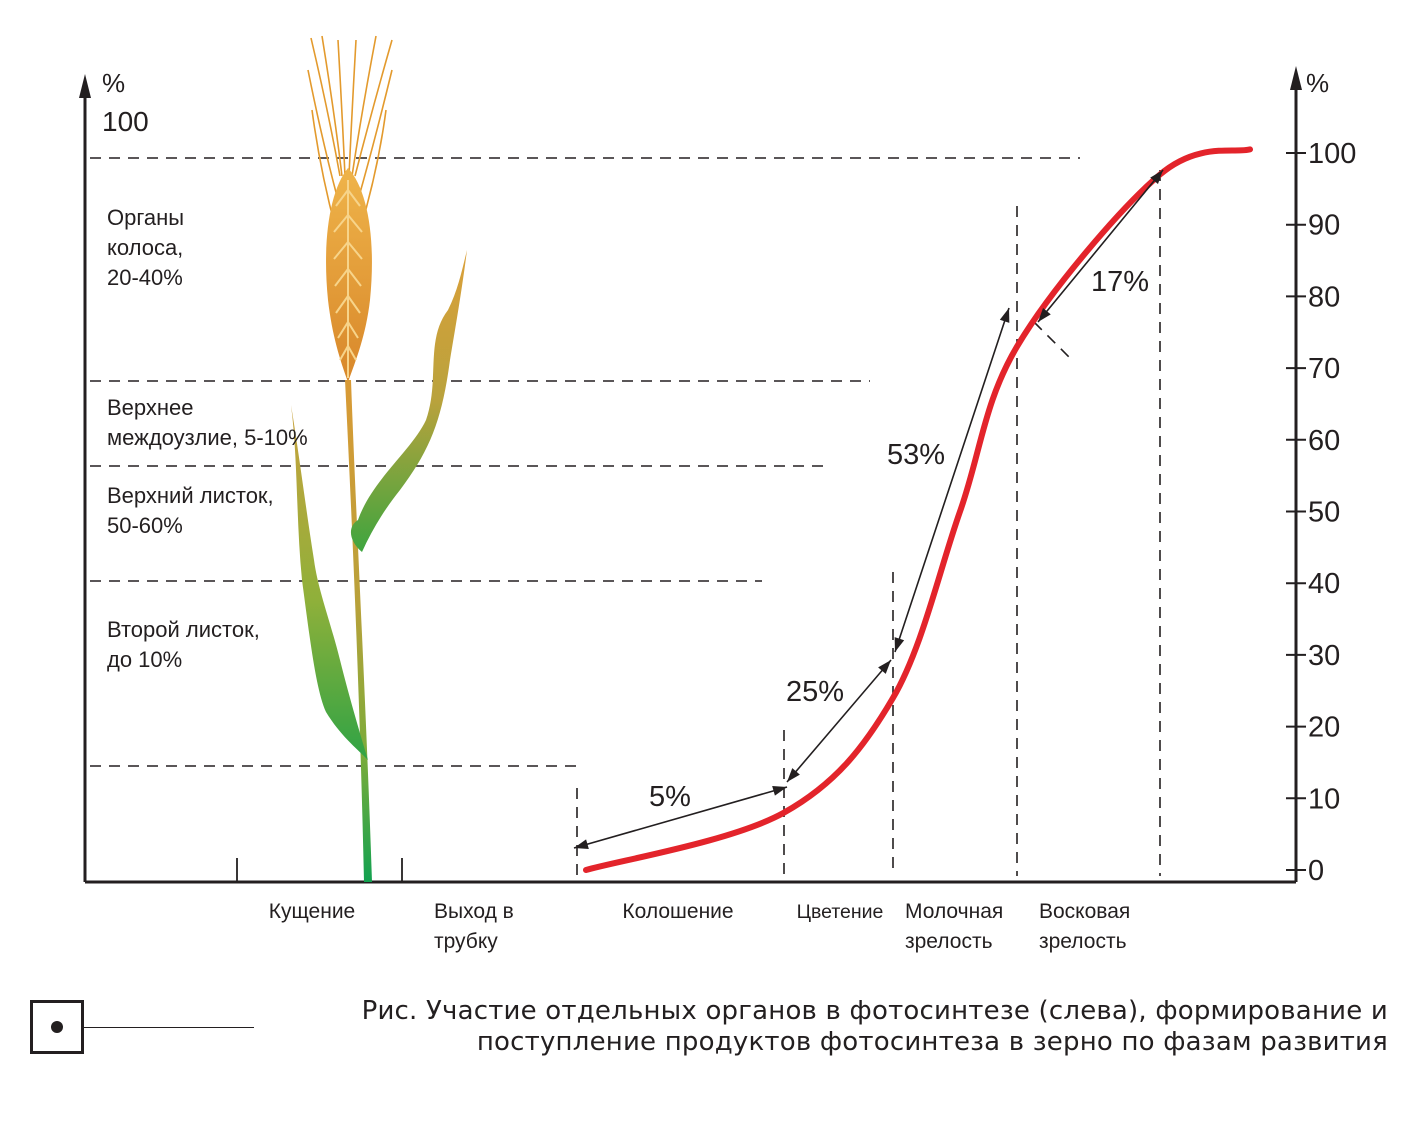 This screenshot has width=1404, height=1124. What do you see at coordinates (408, 401) in the screenshot?
I see `flag-leaf` at bounding box center [408, 401].